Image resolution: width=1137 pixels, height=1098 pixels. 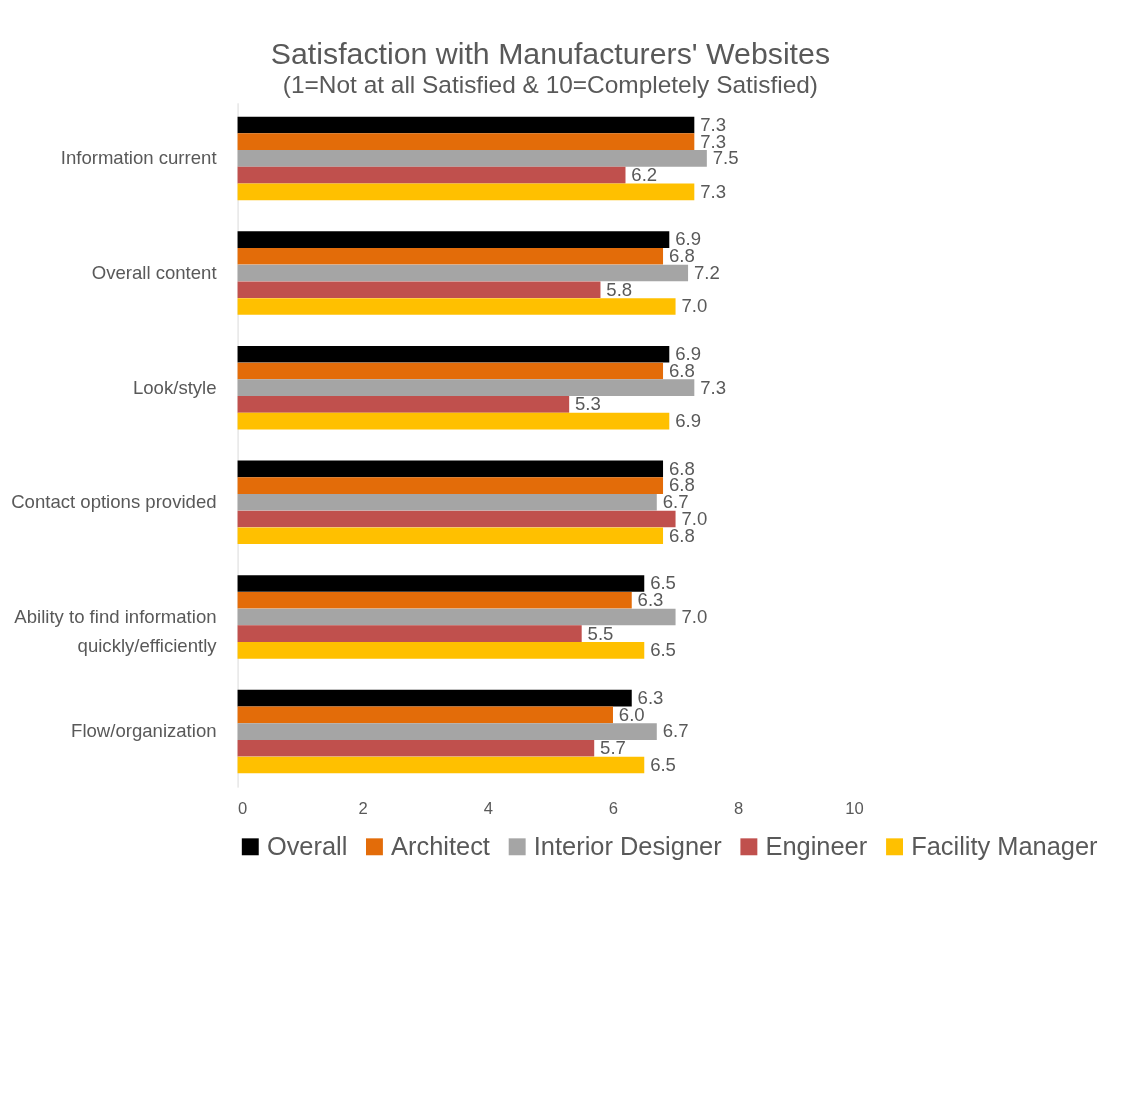 I want to click on legend-label: Engineer, so click(x=816, y=845).